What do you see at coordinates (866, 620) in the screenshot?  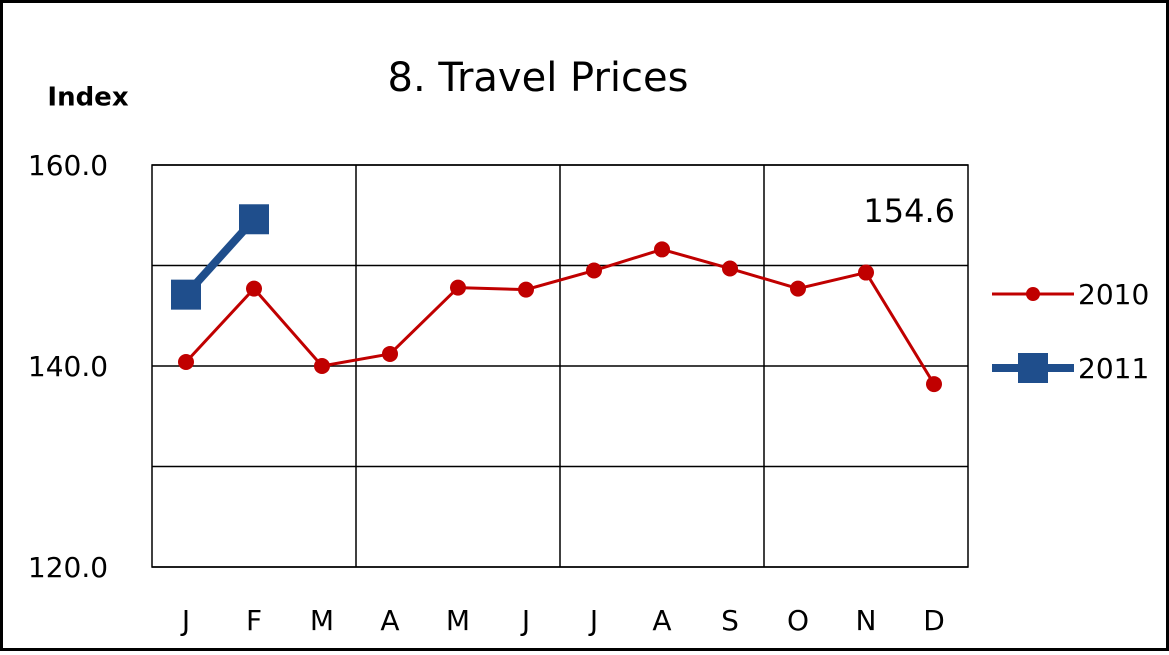 I see `x-tick-label: N` at bounding box center [866, 620].